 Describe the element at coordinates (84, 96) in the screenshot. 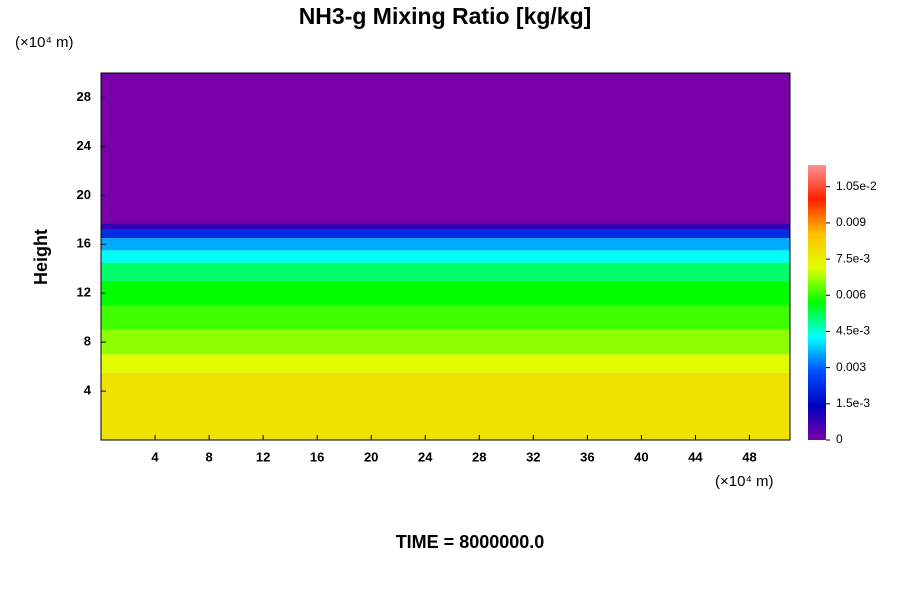

I see `y-tick-label: 28` at that location.